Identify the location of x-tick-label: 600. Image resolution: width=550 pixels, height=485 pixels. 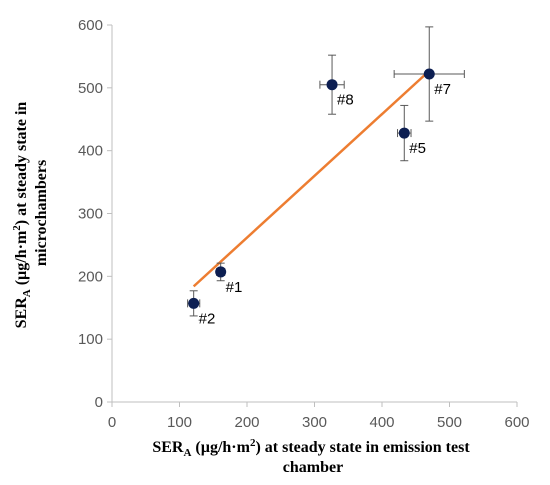
(516, 422).